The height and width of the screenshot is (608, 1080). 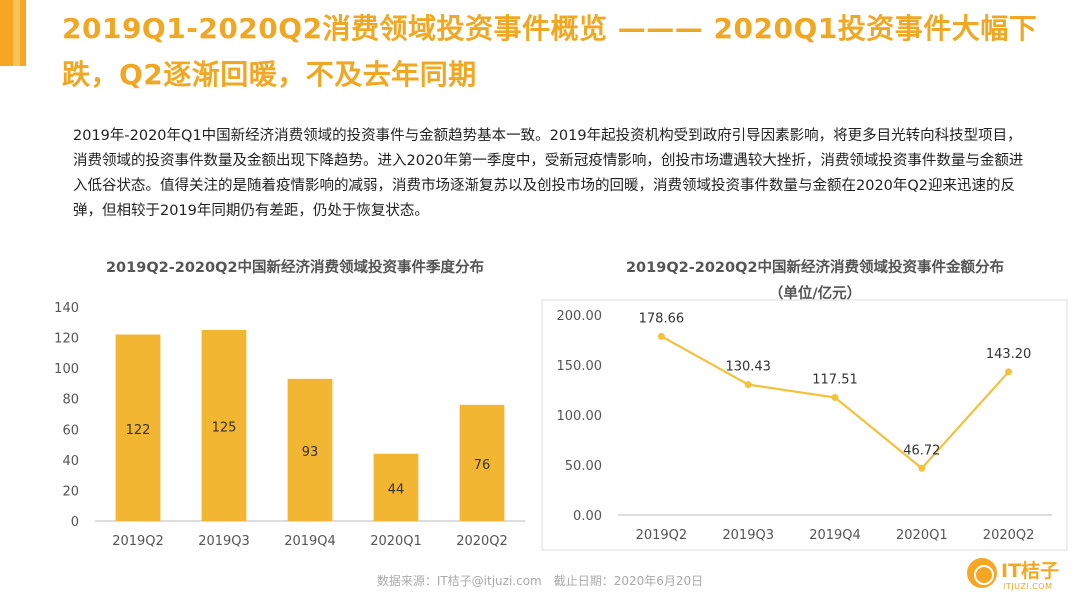 What do you see at coordinates (982, 573) in the screenshot?
I see `orange-icon` at bounding box center [982, 573].